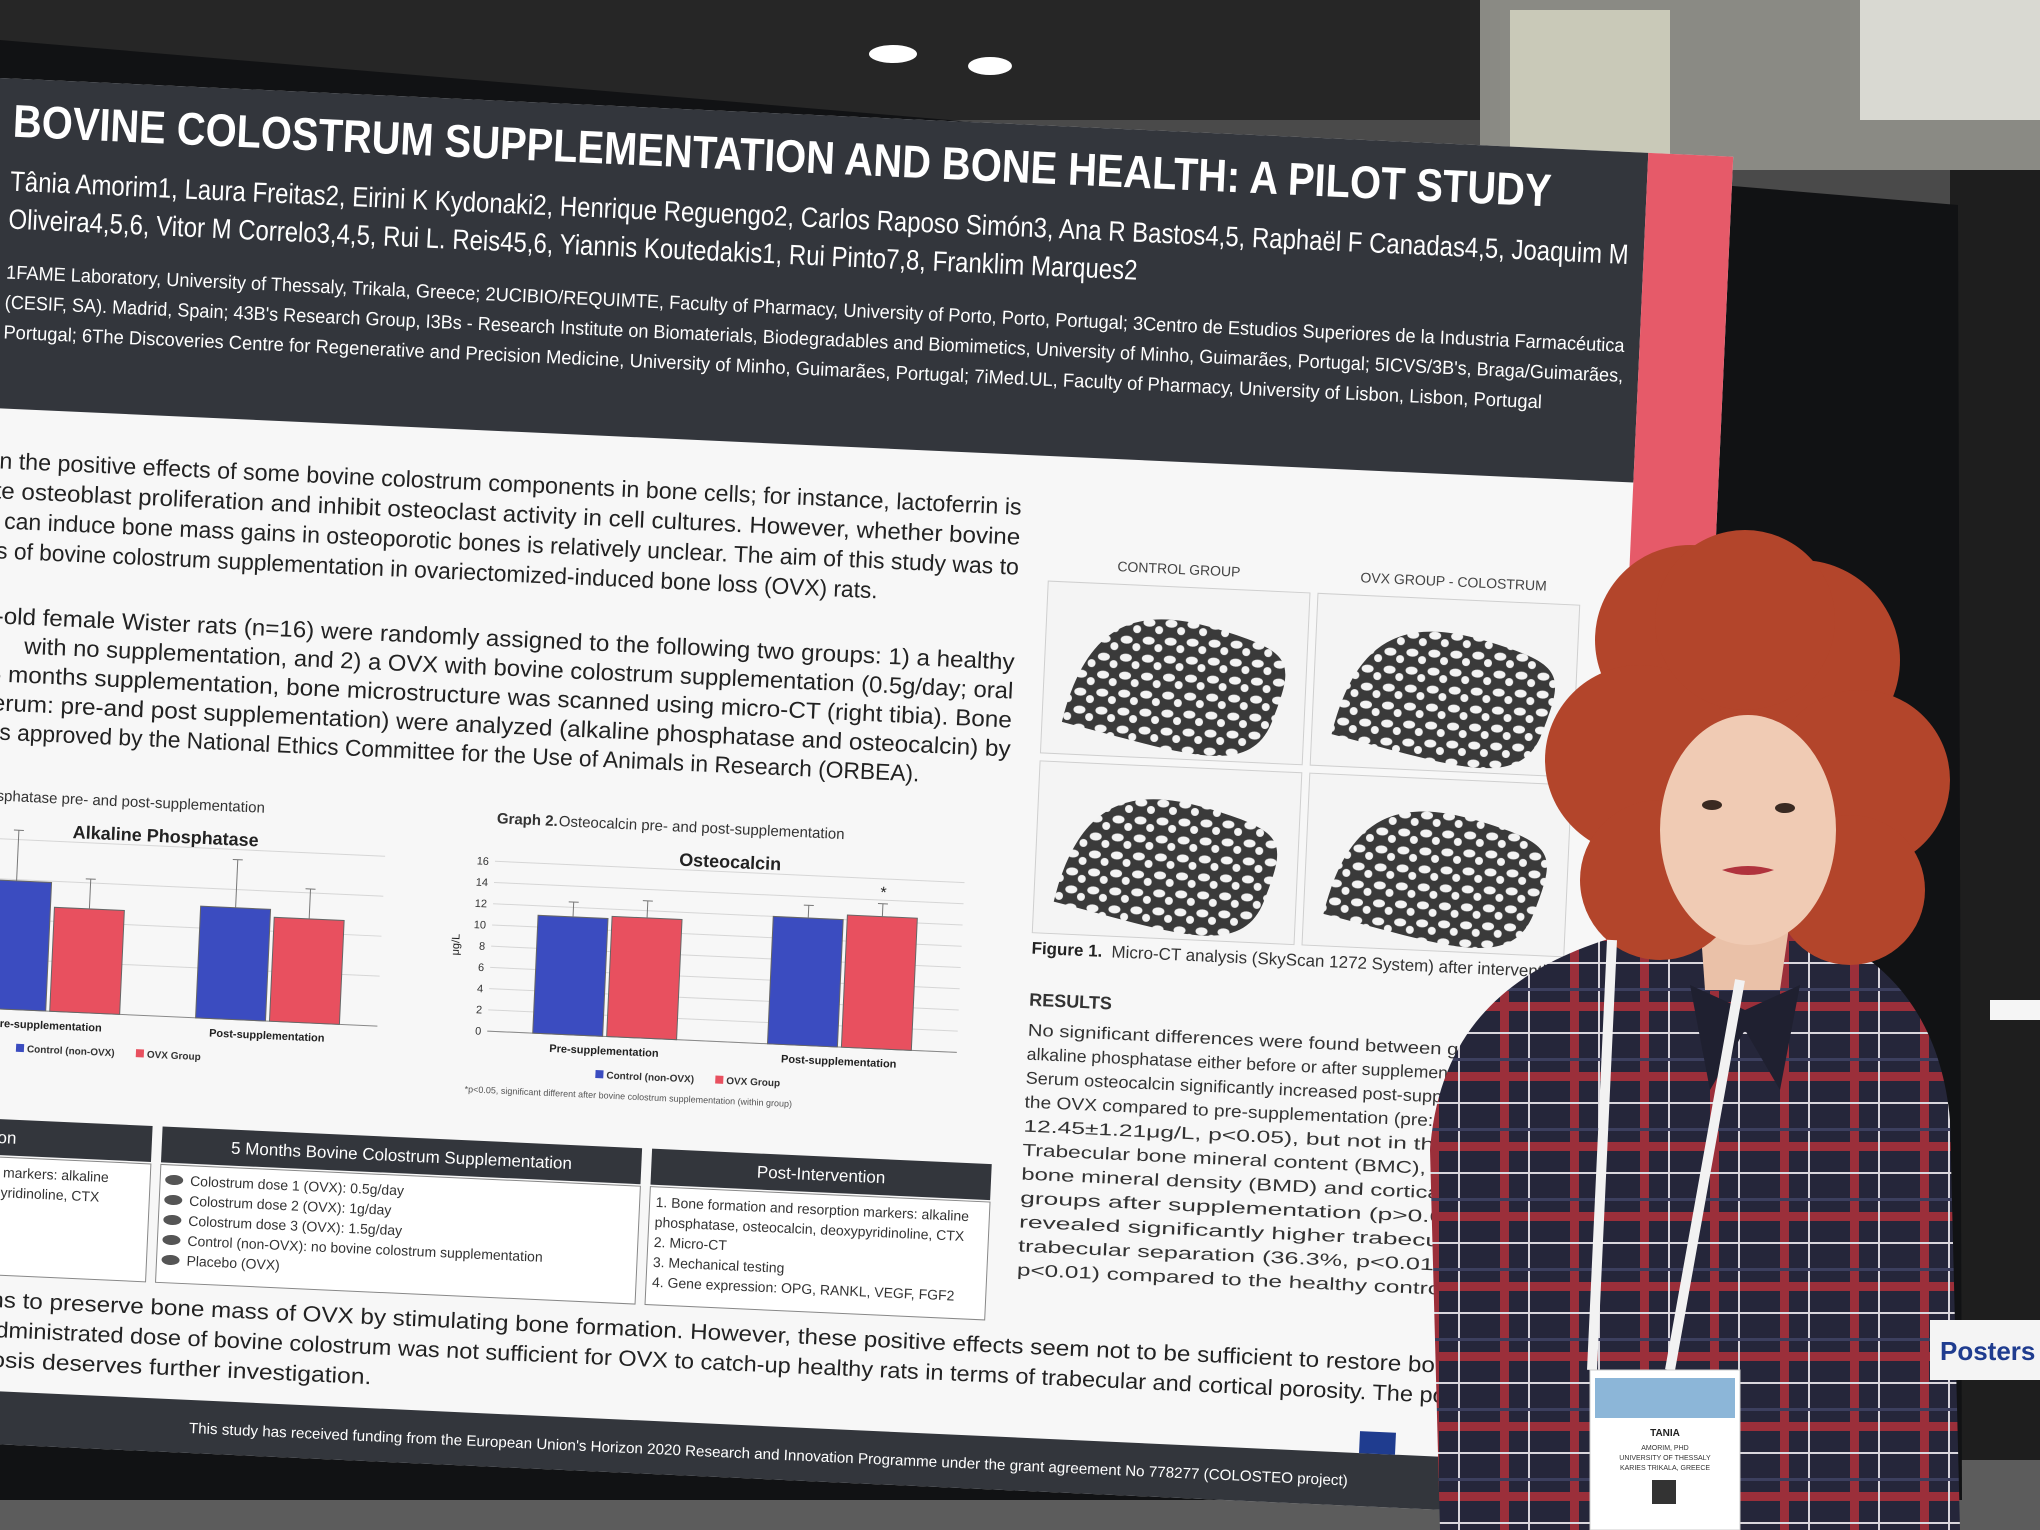 Image resolution: width=2040 pixels, height=1530 pixels. Describe the element at coordinates (1995, 850) in the screenshot. I see `next-board` at that location.